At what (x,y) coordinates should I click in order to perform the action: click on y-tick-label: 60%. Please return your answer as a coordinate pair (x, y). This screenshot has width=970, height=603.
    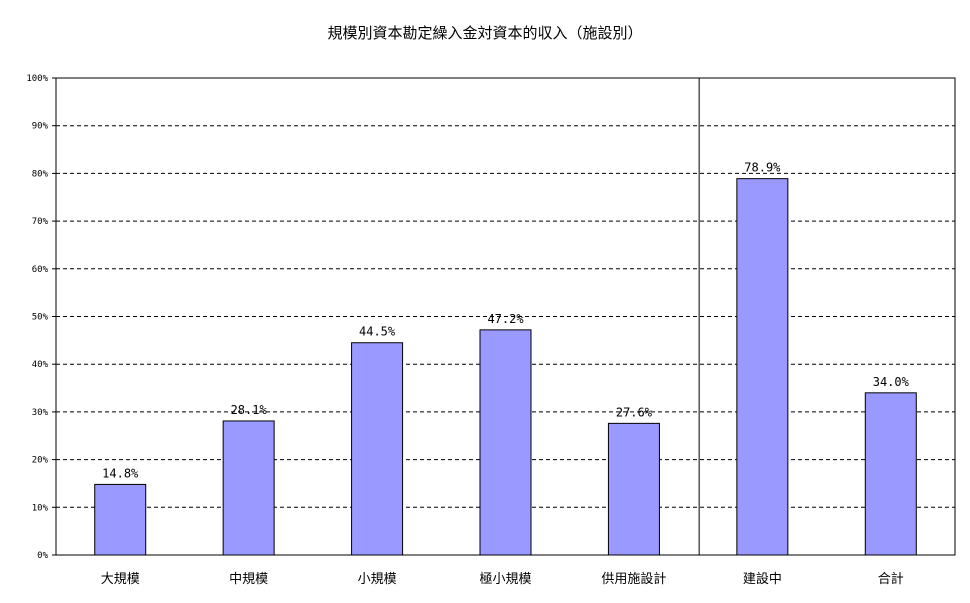
    Looking at the image, I should click on (40, 270).